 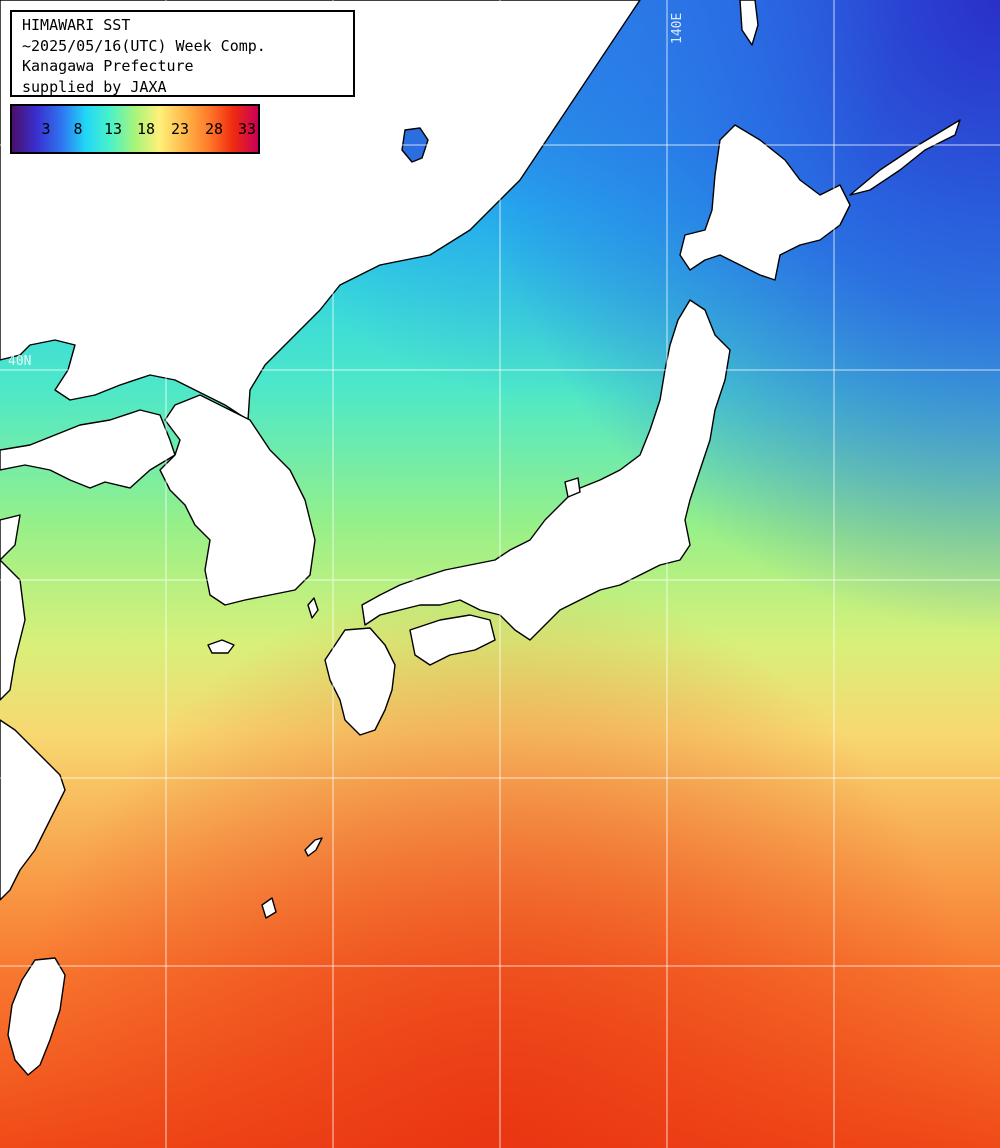 What do you see at coordinates (313, 847) in the screenshot?
I see `land-okinawa` at bounding box center [313, 847].